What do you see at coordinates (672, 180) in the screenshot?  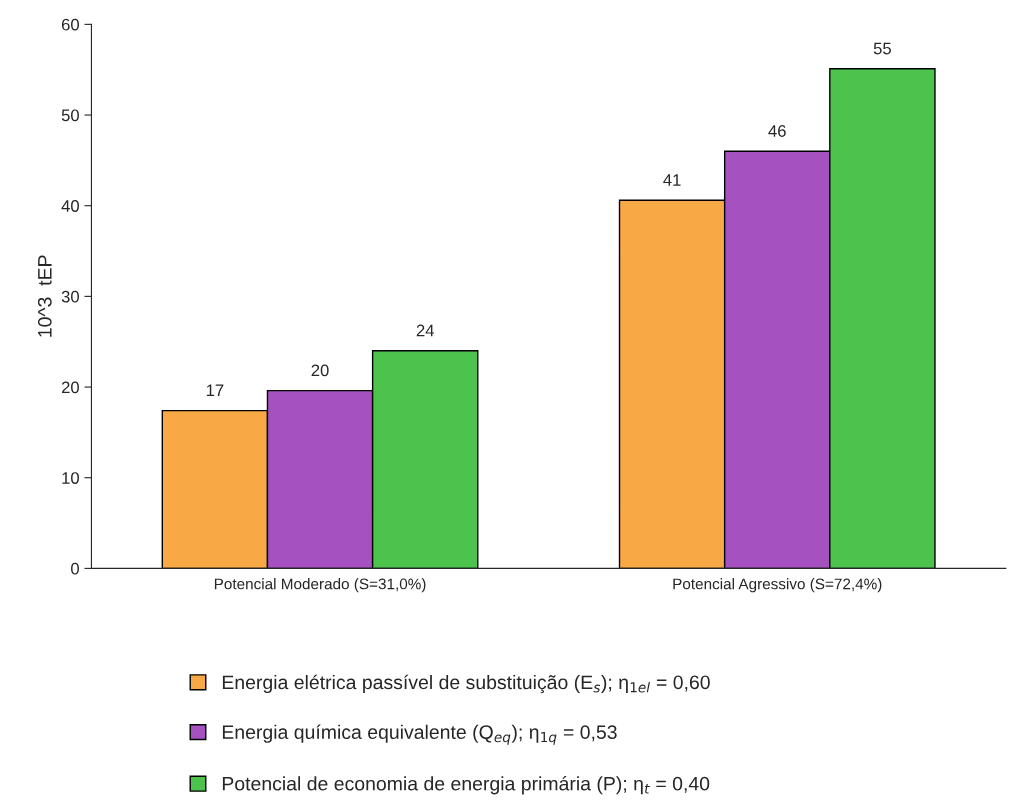 I see `data-label: 41` at bounding box center [672, 180].